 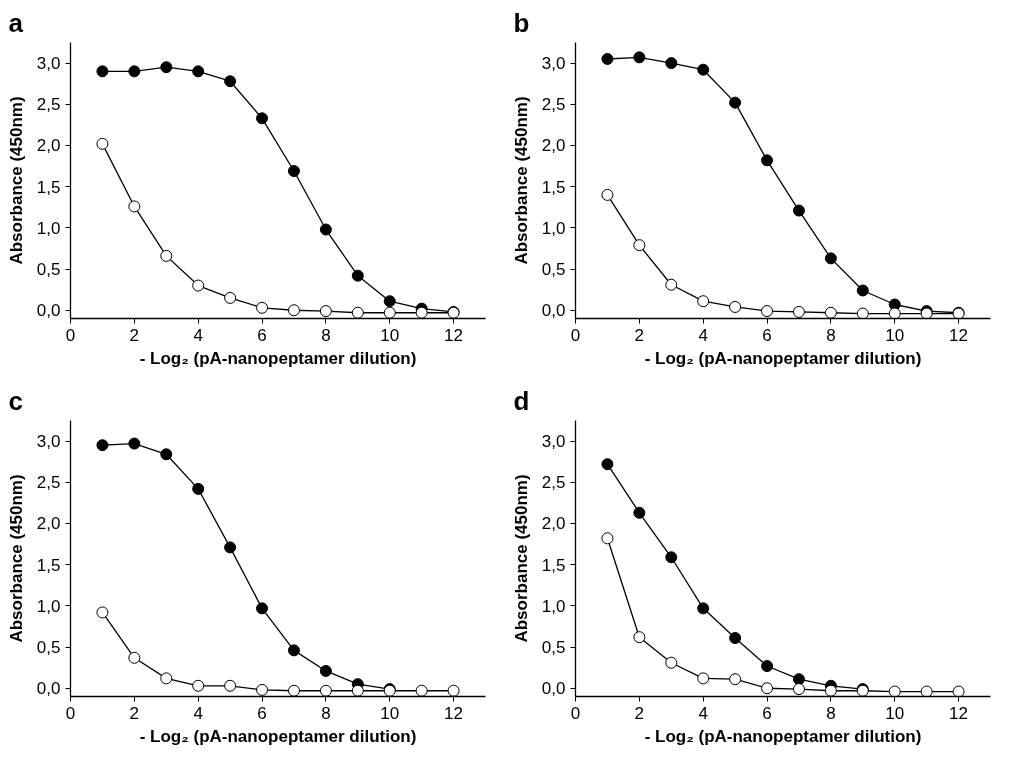 What do you see at coordinates (521, 400) in the screenshot?
I see `chart-title: d` at bounding box center [521, 400].